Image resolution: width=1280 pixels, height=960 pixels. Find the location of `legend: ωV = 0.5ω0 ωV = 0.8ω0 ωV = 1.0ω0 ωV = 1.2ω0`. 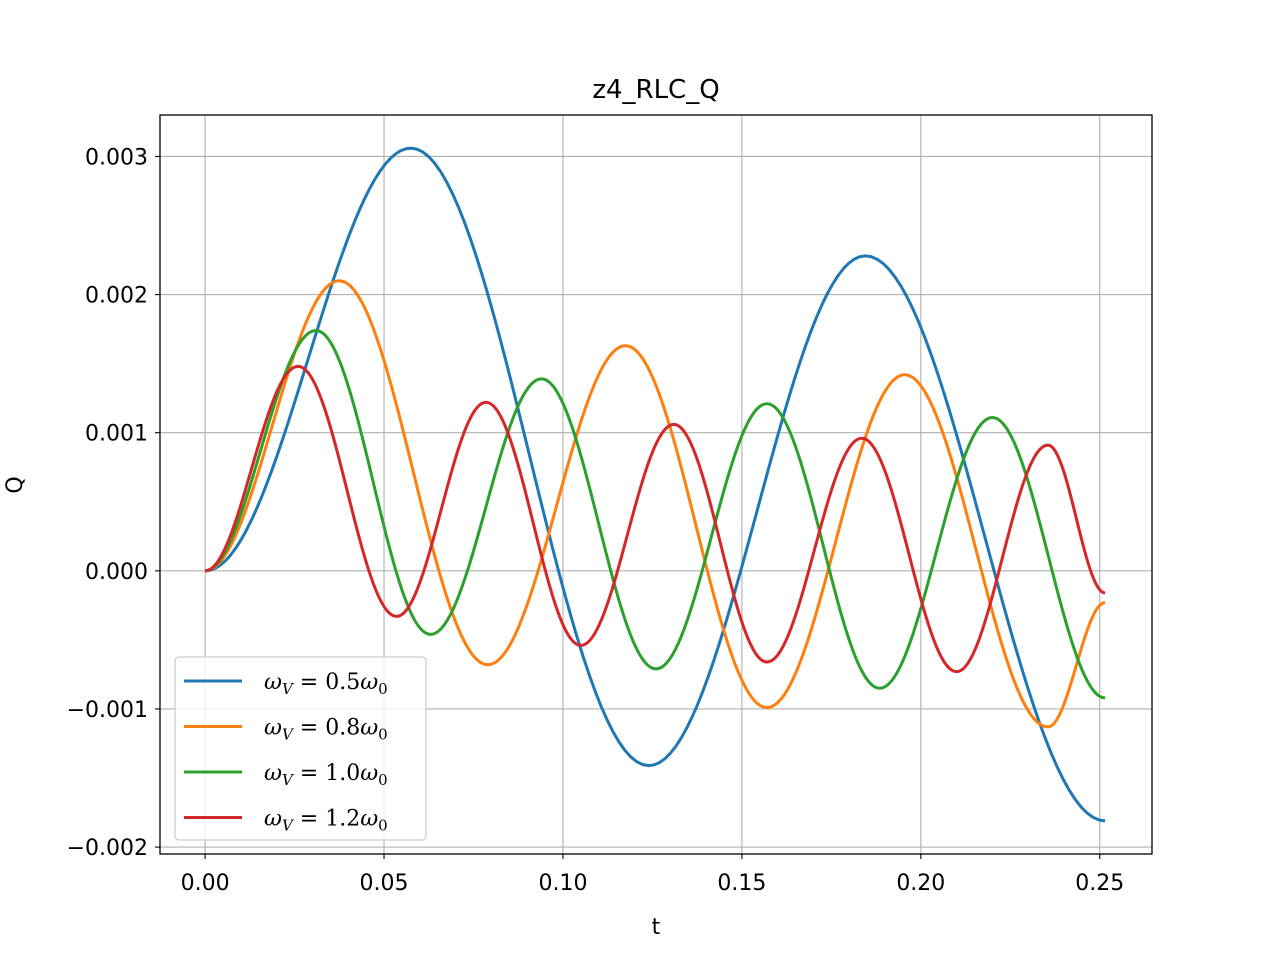

legend: ωV = 0.5ω0 ωV = 0.8ω0 ωV = 1.0ω0 ωV = 1.2ω0 is located at coordinates (300, 748).